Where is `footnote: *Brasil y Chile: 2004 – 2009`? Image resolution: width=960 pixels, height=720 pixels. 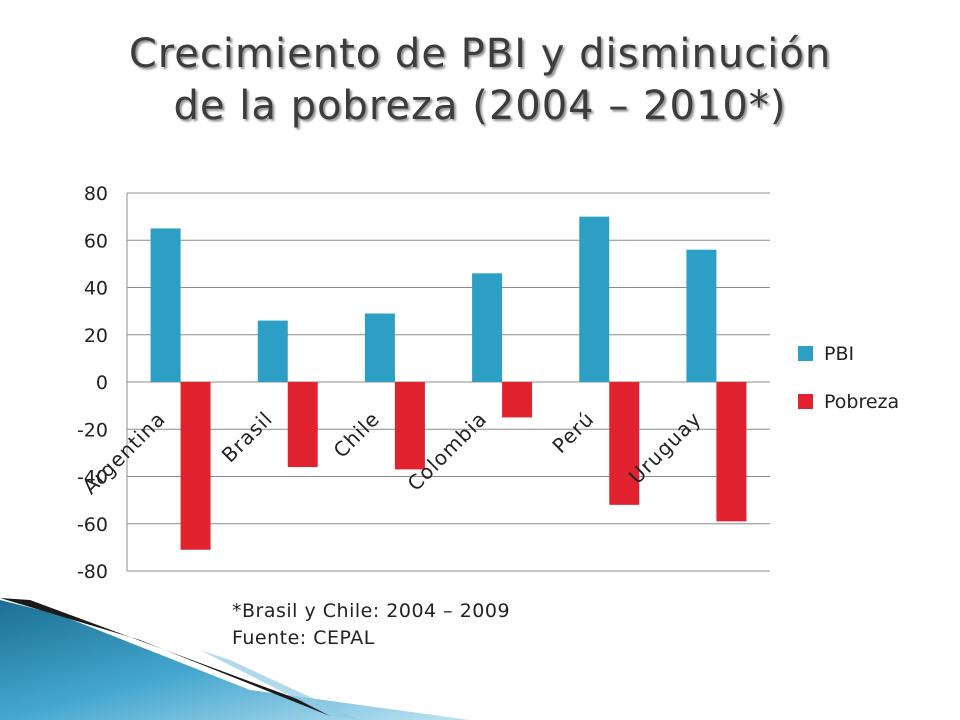
footnote: *Brasil y Chile: 2004 – 2009 is located at coordinates (371, 611).